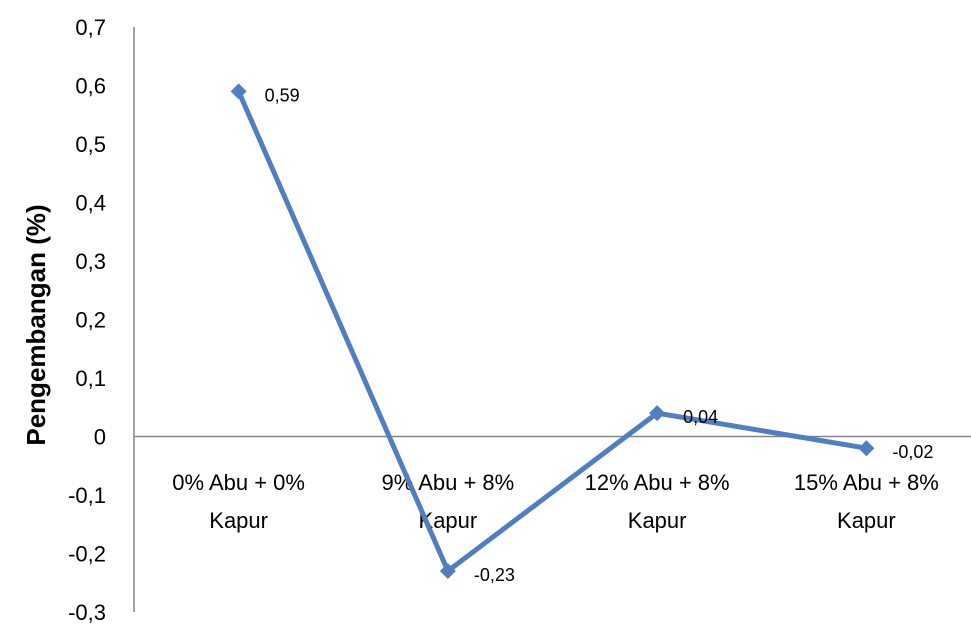 The width and height of the screenshot is (971, 633). Describe the element at coordinates (87, 554) in the screenshot. I see `y-tick-label: -0,2` at that location.